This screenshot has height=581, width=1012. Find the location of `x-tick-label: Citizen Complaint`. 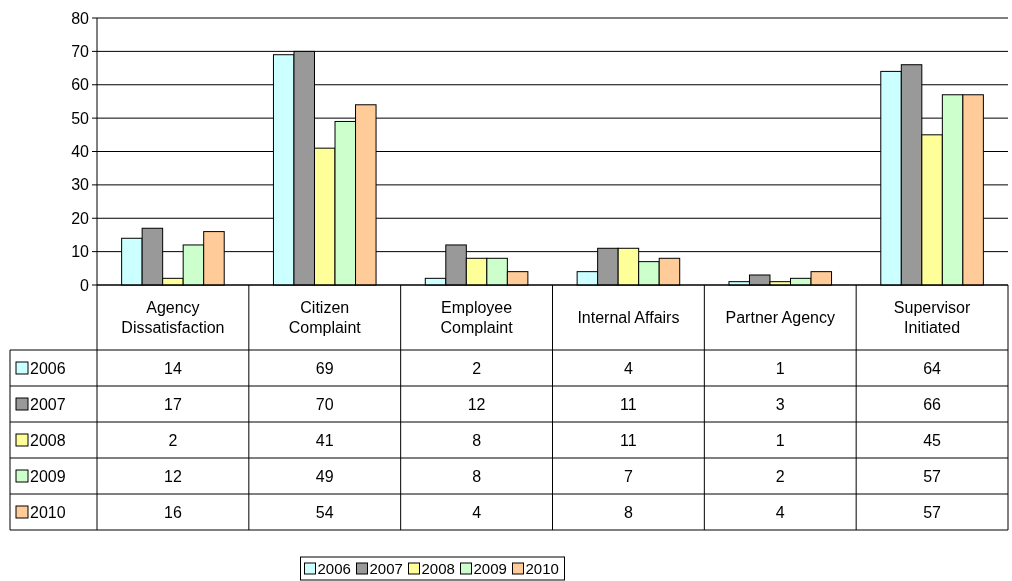

x-tick-label: Citizen Complaint is located at coordinates (325, 318).